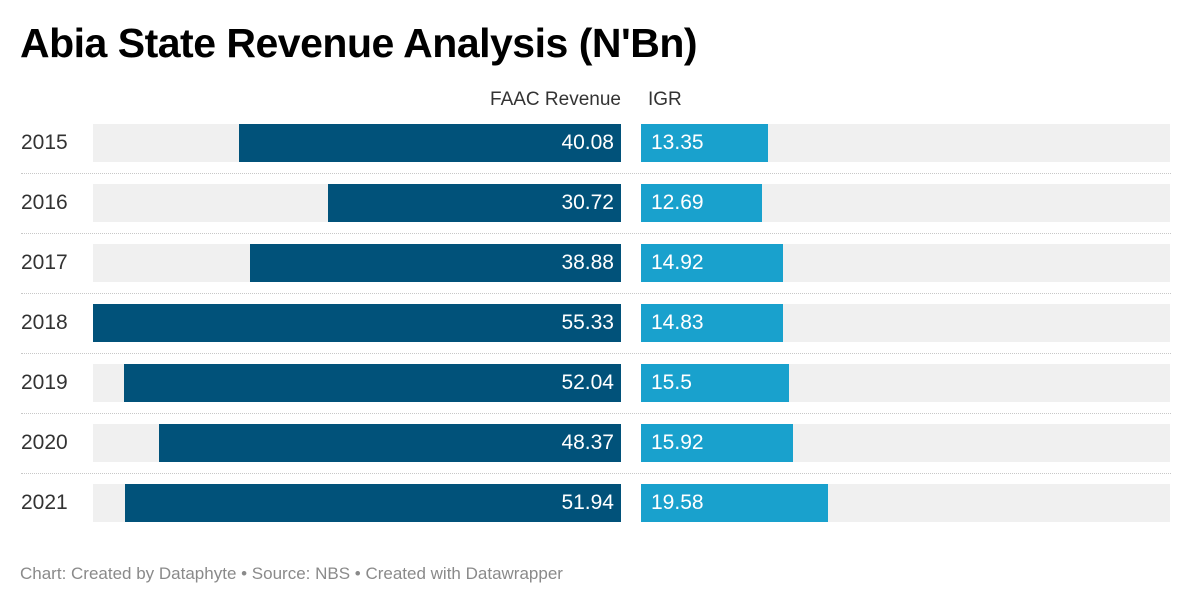 This screenshot has width=1200, height=606. Describe the element at coordinates (677, 262) in the screenshot. I see `data-label-igr: 14.92` at that location.